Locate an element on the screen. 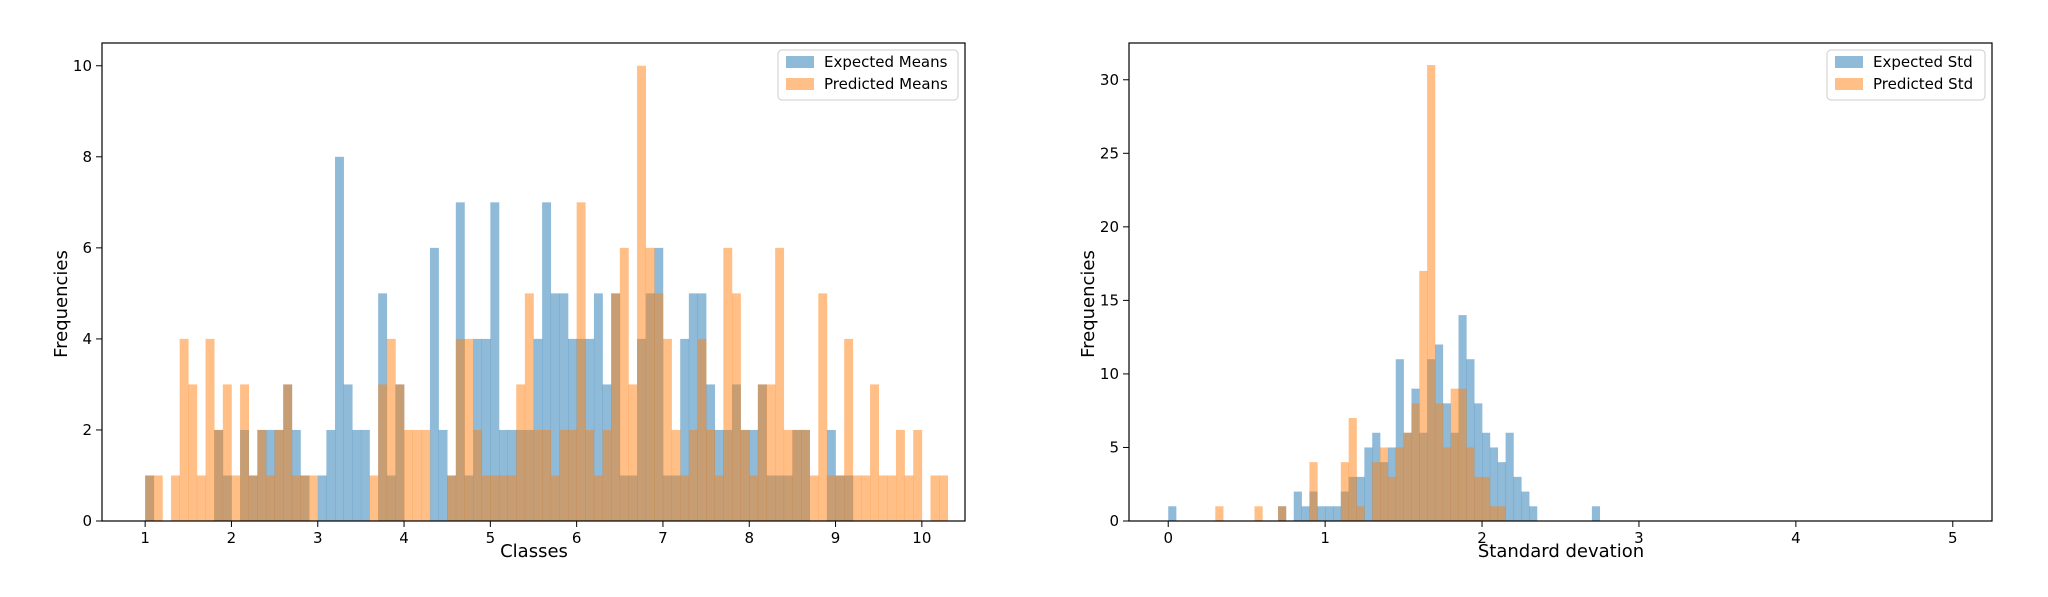  means-x-tick-label: 9 is located at coordinates (836, 538).